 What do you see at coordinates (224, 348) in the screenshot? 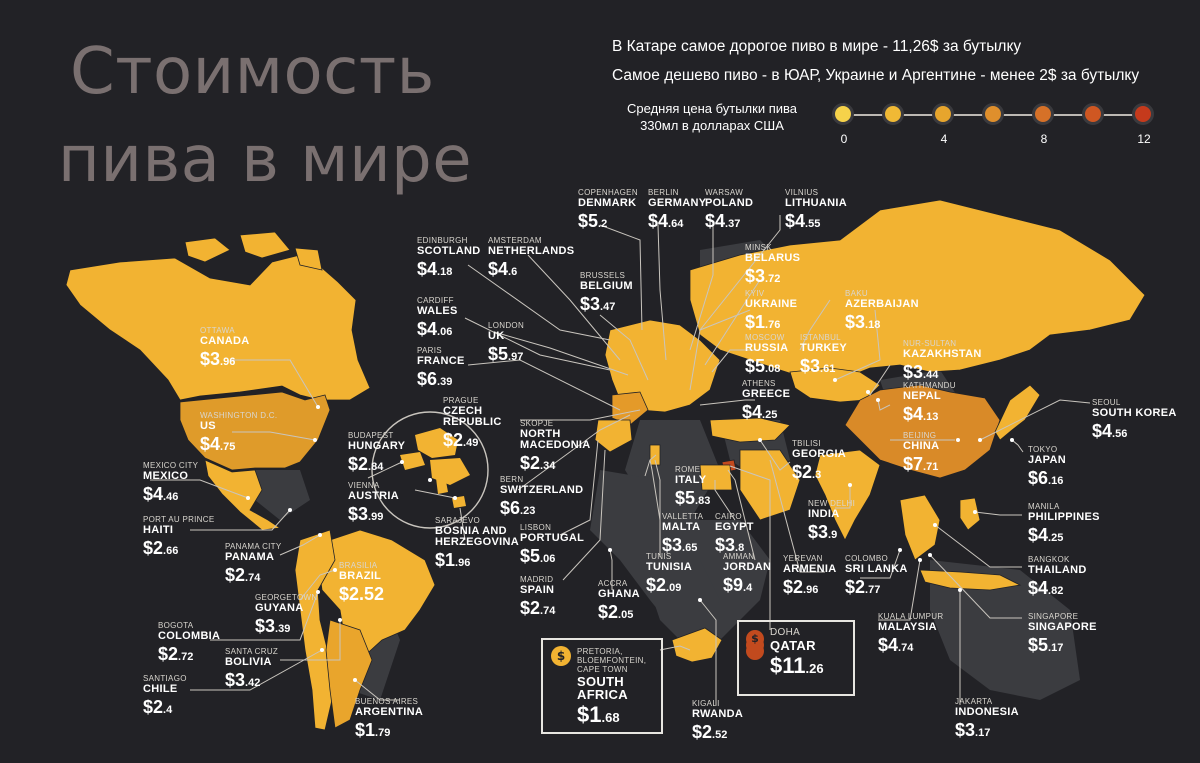
I see `label-canada: Ottawa Canada $3.96` at bounding box center [224, 348].